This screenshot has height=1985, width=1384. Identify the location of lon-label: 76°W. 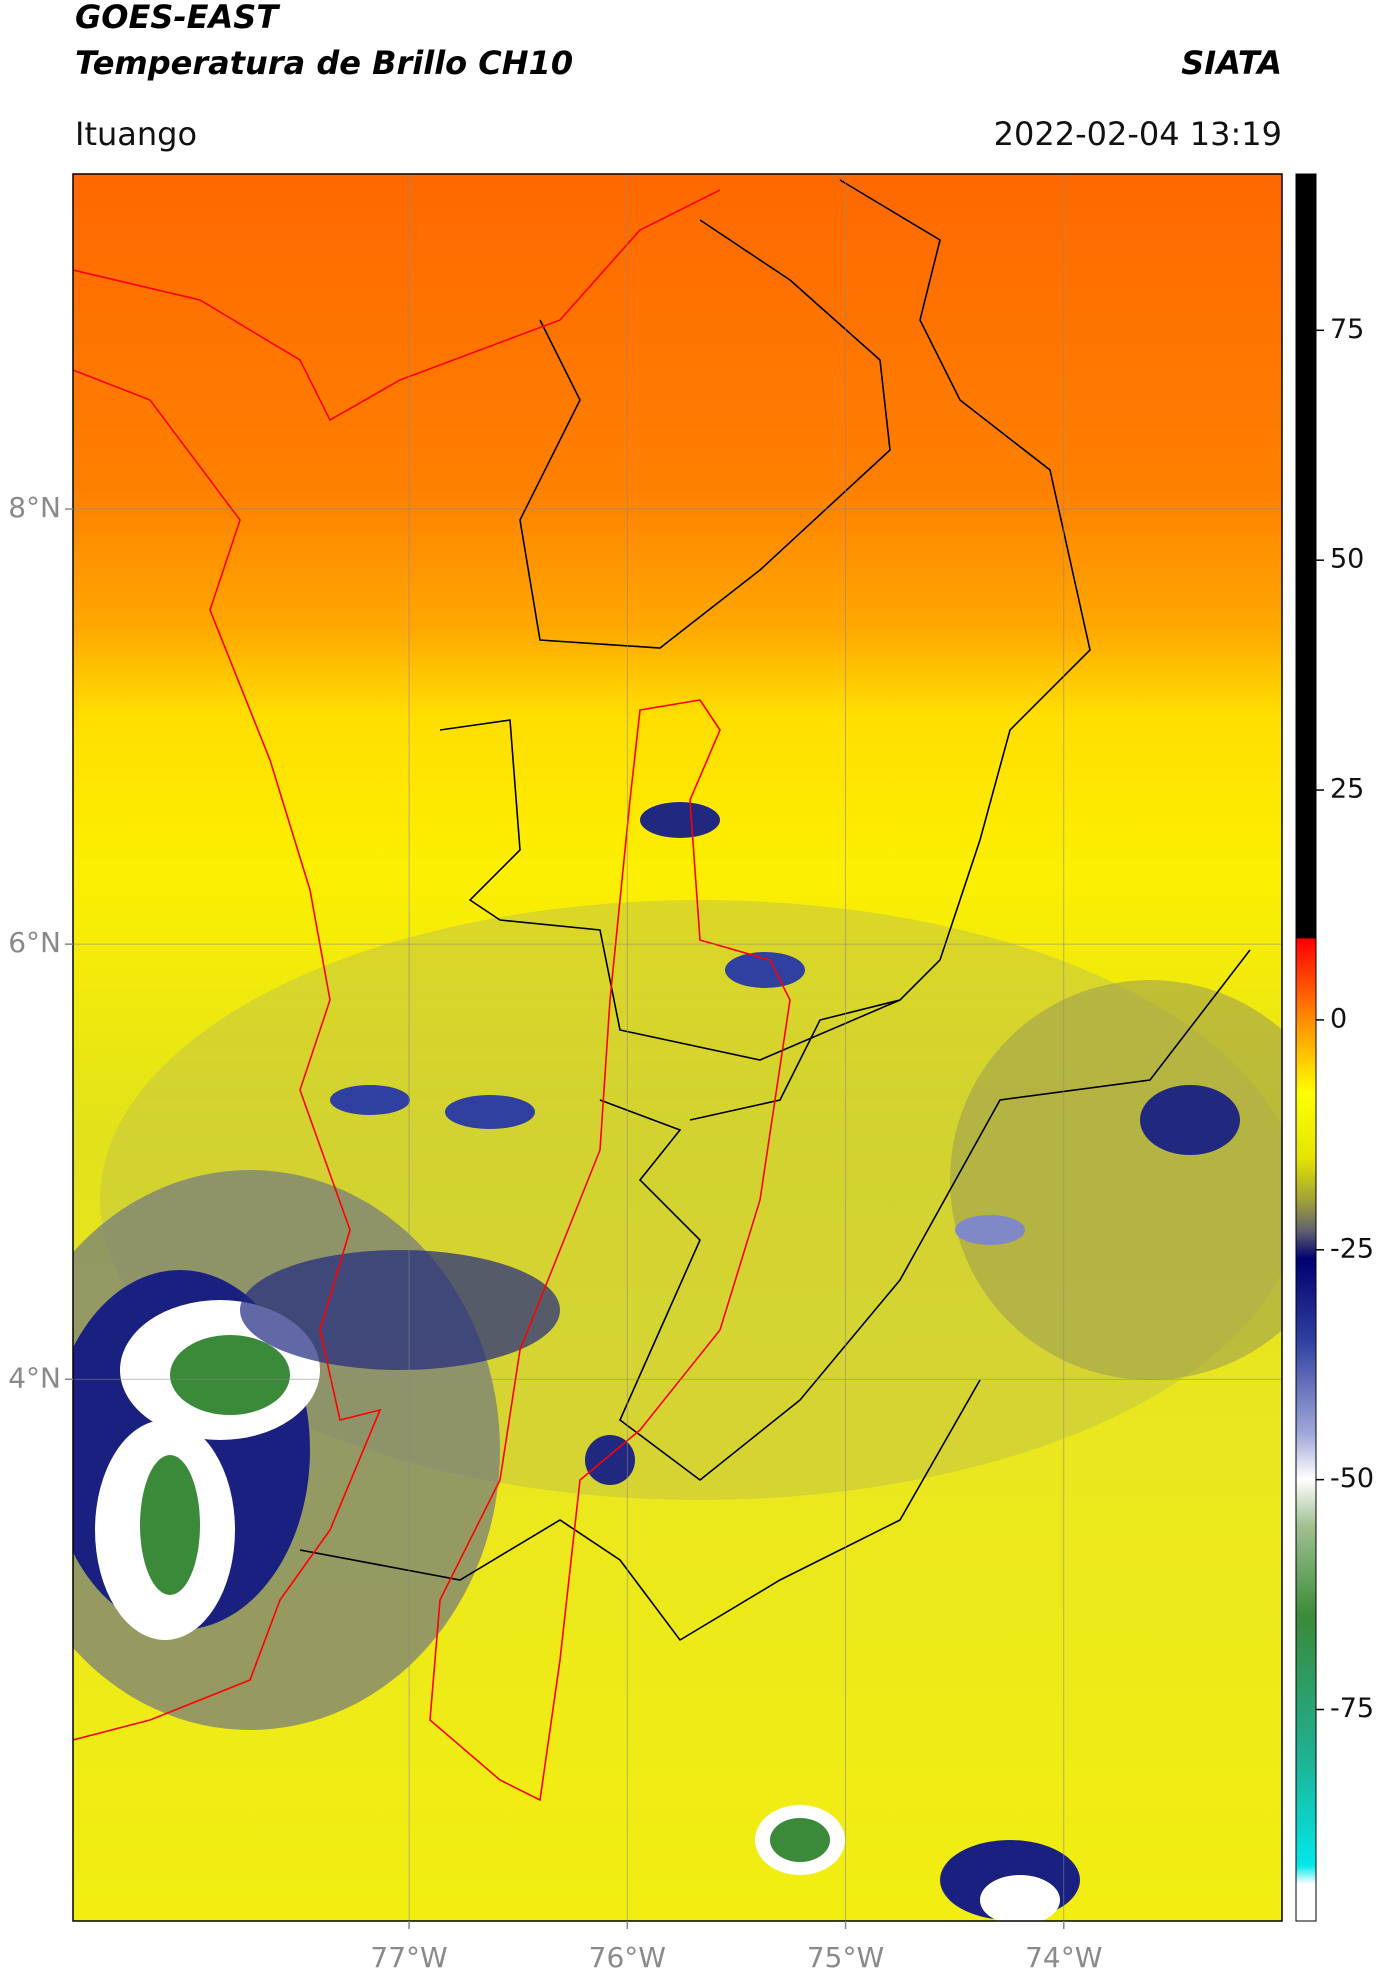
(627, 1957).